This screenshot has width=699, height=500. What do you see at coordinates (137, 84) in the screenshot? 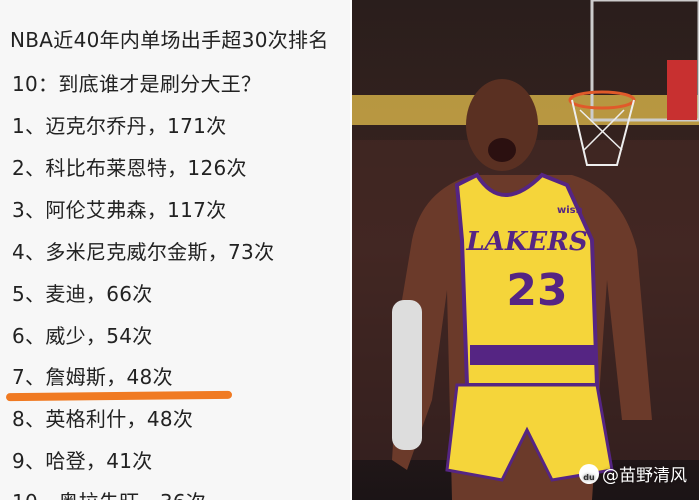
I see `ranking-subtitle: 10：到底谁才是刷分大王？` at bounding box center [137, 84].